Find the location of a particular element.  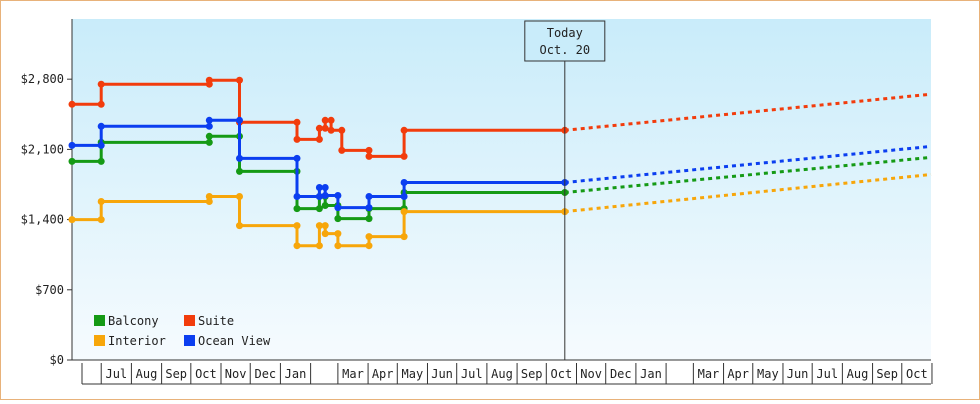

y-tick-label: $700 is located at coordinates (49, 290).